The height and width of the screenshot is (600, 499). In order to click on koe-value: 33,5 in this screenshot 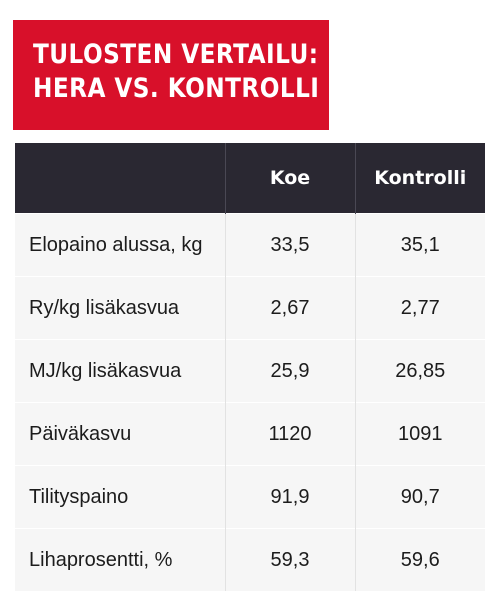, I will do `click(289, 245)`.